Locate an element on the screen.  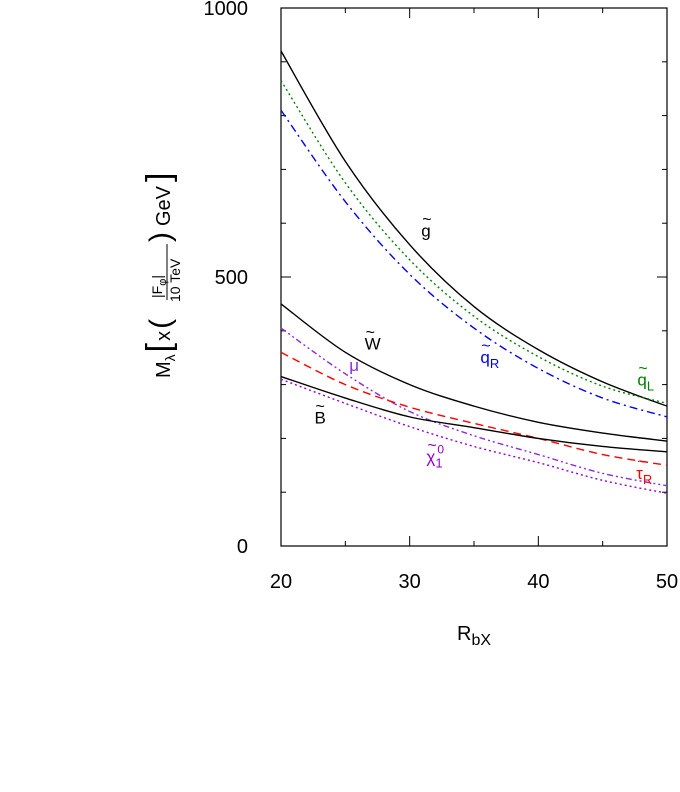
curve-label-accent-6: ~ is located at coordinates (319, 406).